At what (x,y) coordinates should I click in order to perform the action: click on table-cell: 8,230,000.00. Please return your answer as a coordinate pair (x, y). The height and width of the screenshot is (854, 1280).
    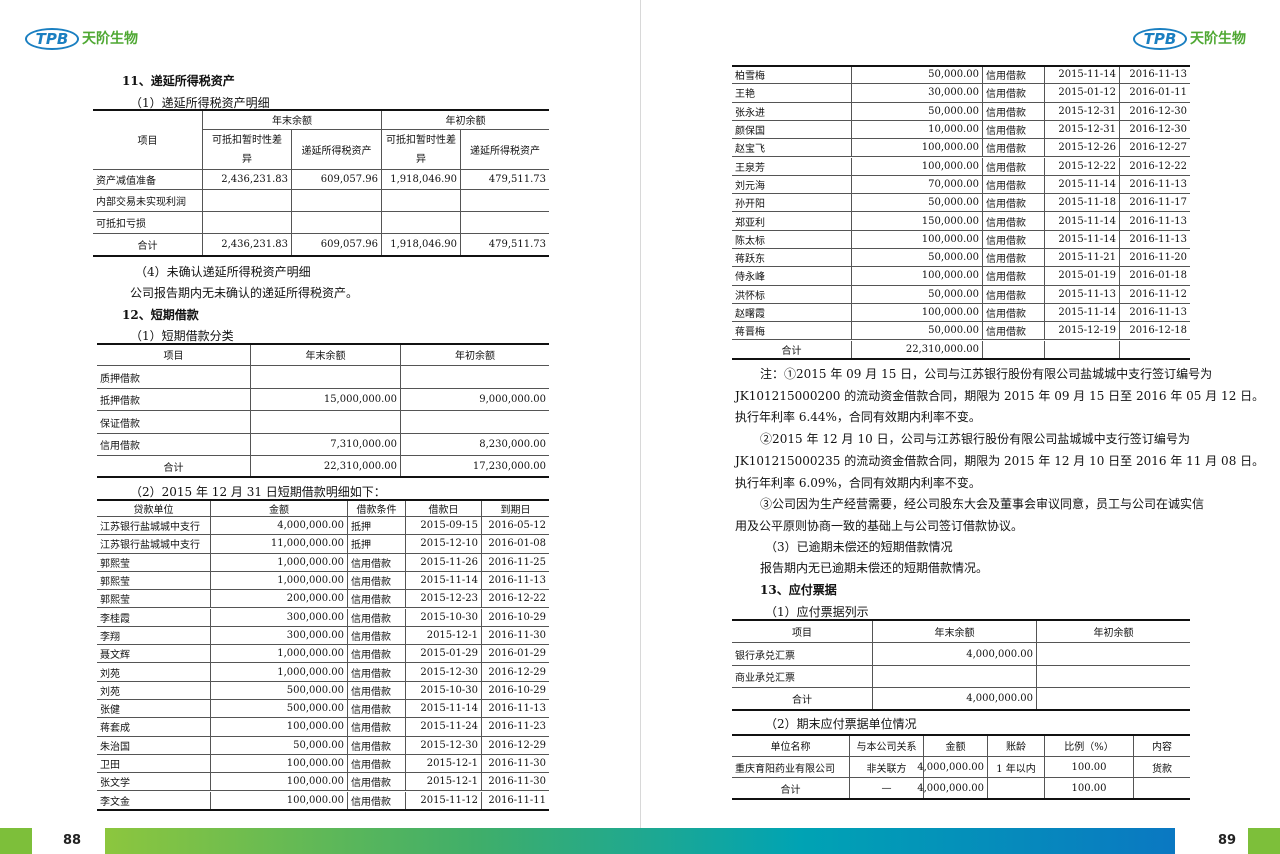
    Looking at the image, I should click on (474, 445).